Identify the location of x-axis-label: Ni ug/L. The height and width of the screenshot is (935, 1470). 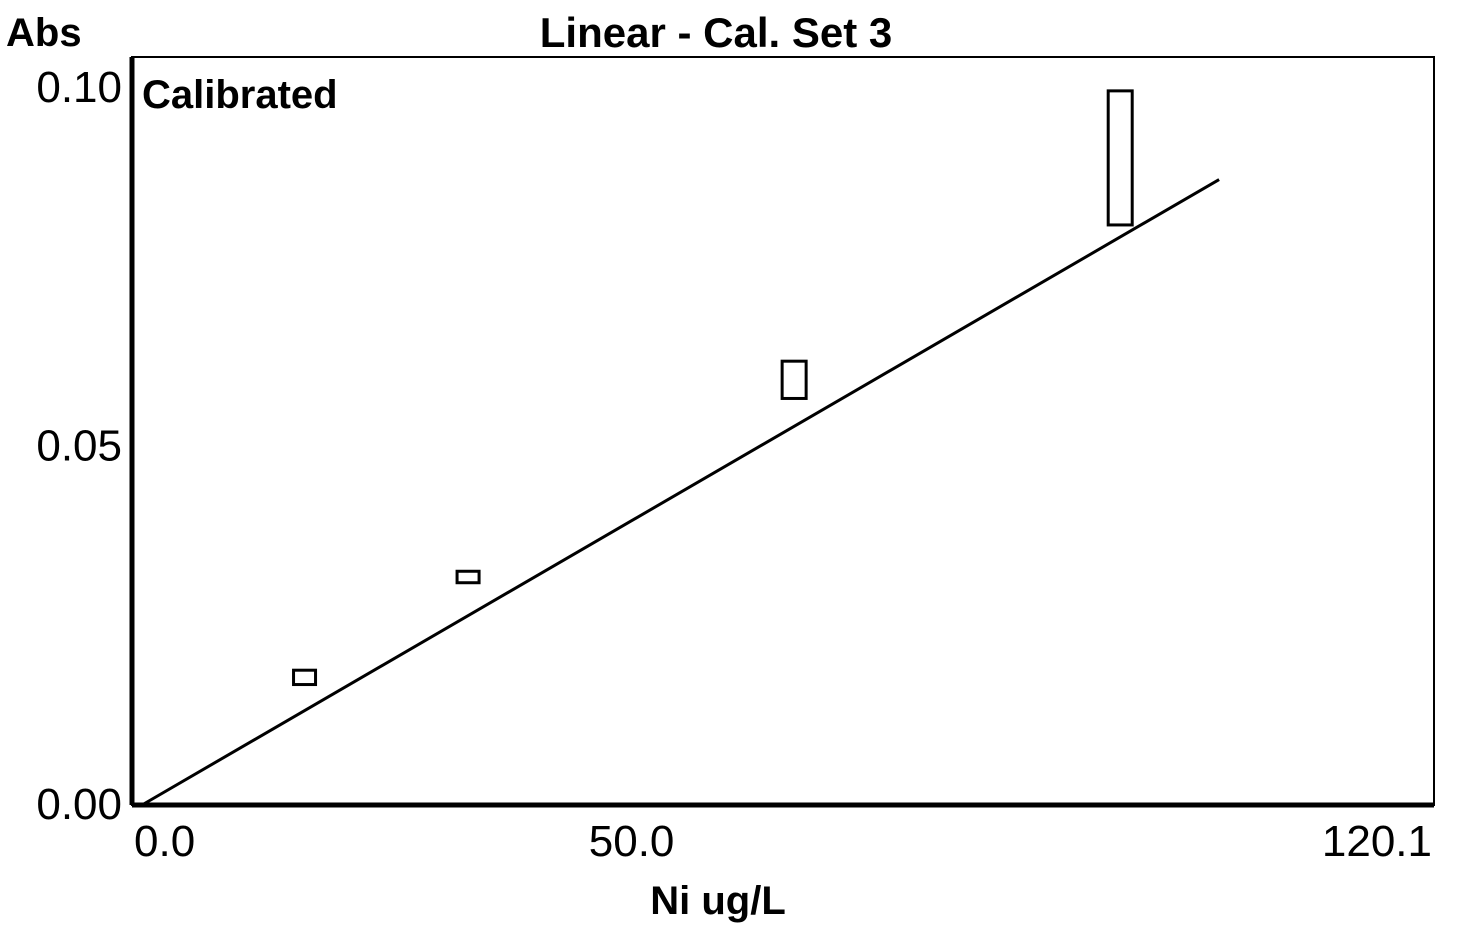
(718, 901).